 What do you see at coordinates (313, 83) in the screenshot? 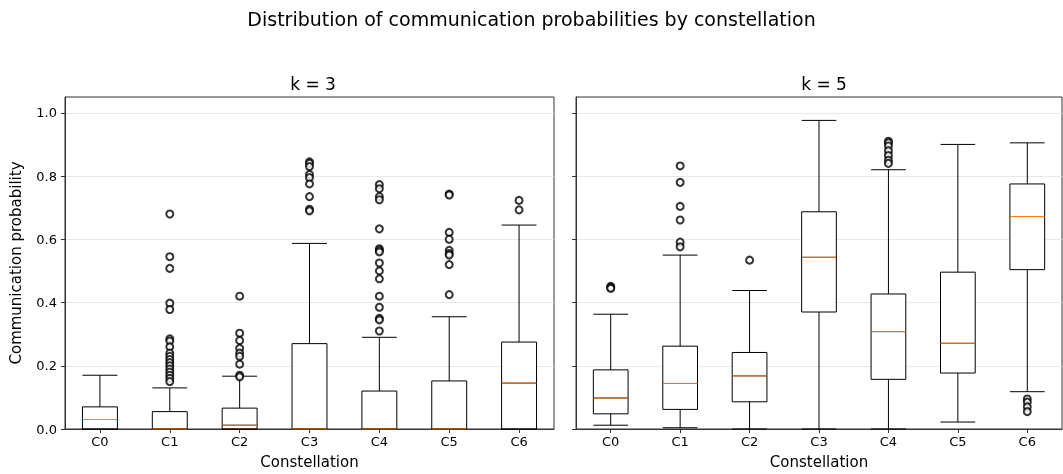
I see `chart-title: k = 3` at bounding box center [313, 83].